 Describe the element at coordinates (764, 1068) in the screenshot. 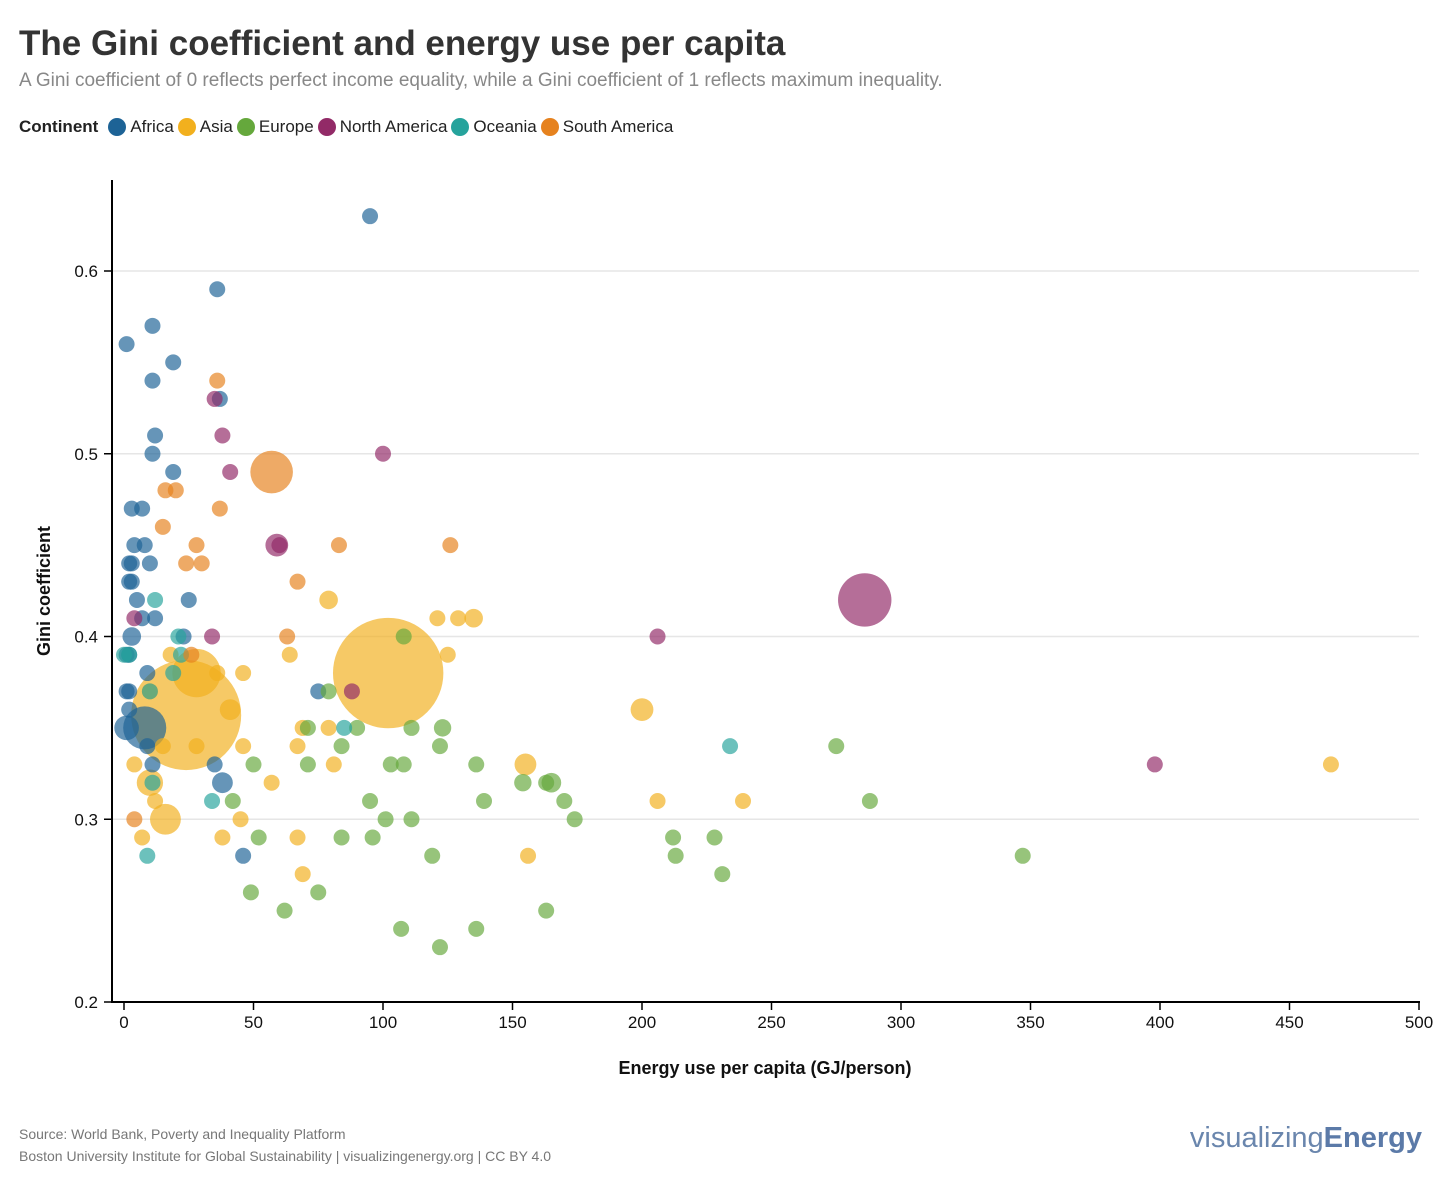

I see `x-axis-label: Energy use per capita (GJ/person)` at that location.